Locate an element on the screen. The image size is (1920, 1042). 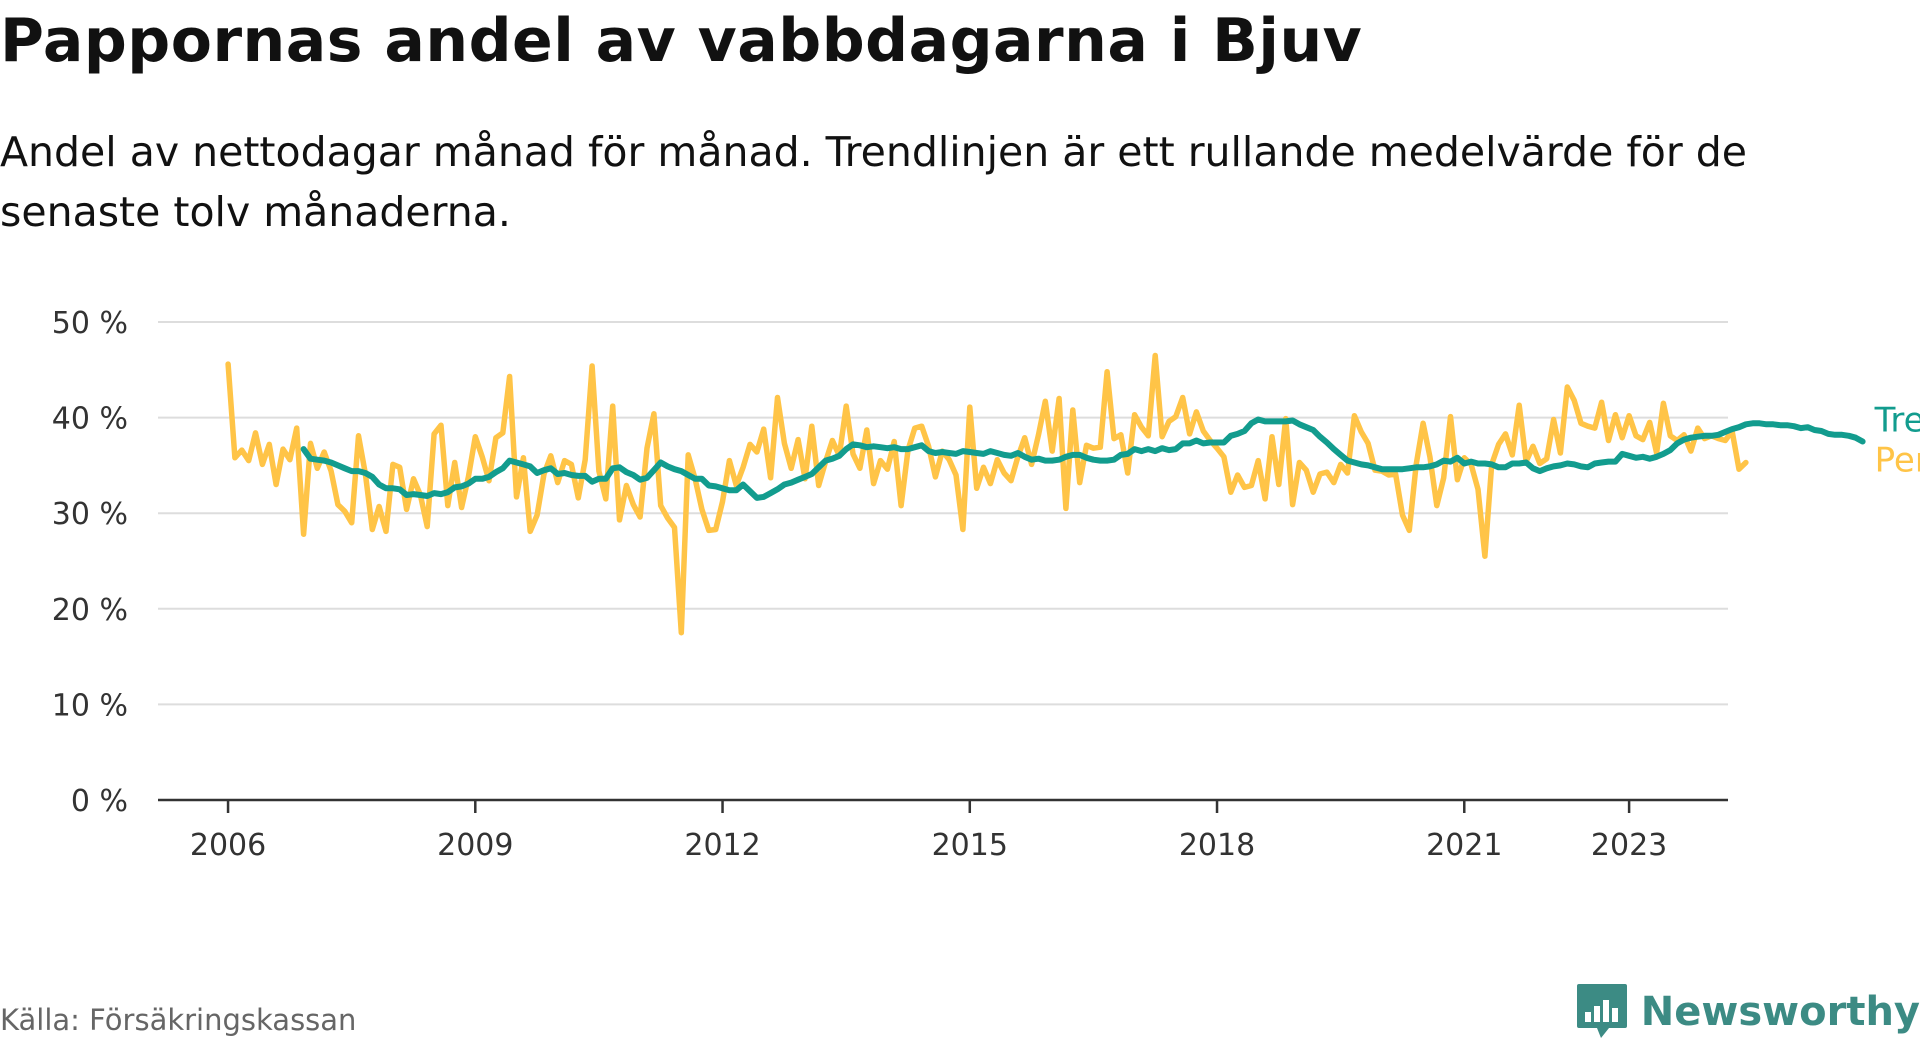
series-end-labels: TrendPer månad is located at coordinates (1897, 441).